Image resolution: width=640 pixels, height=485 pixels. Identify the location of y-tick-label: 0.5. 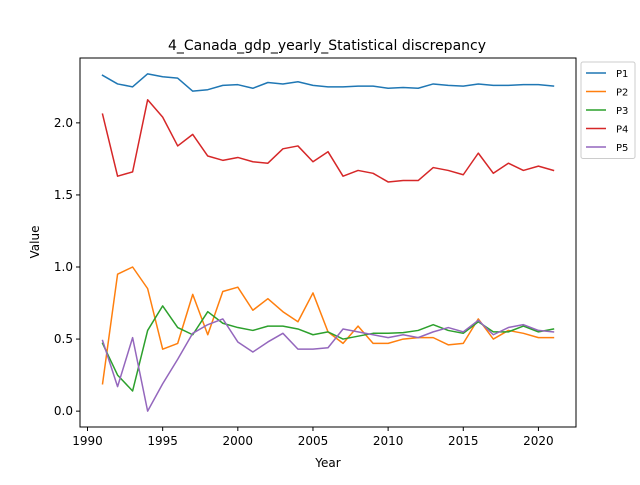
(63, 339).